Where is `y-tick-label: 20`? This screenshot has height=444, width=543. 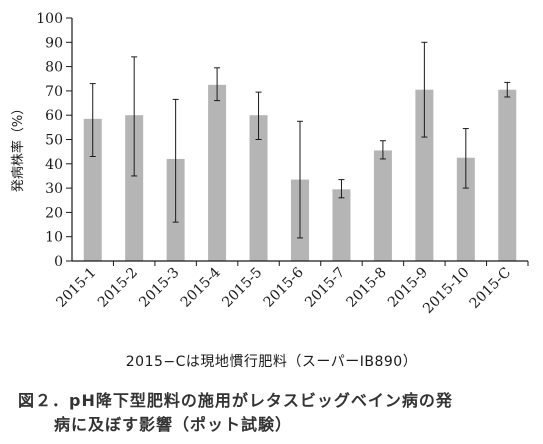
y-tick-label: 20 is located at coordinates (54, 213).